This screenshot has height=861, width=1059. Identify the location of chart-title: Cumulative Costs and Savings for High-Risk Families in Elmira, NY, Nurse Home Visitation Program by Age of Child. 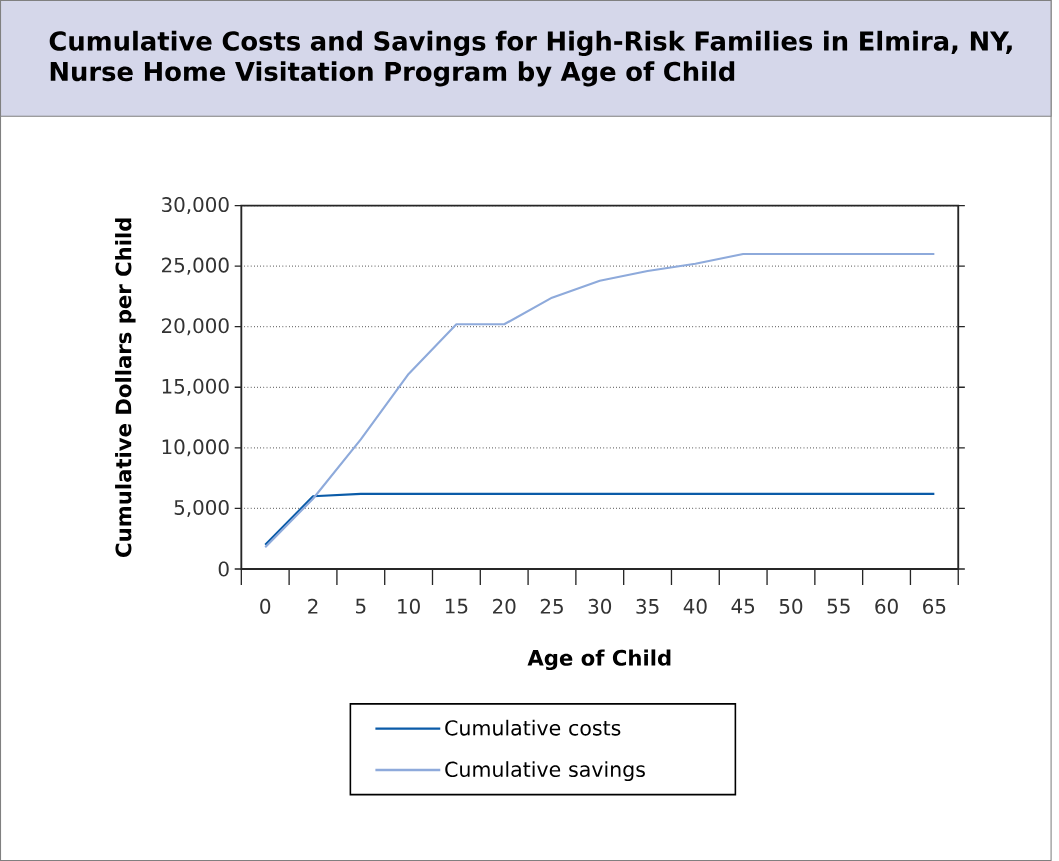
(530, 58).